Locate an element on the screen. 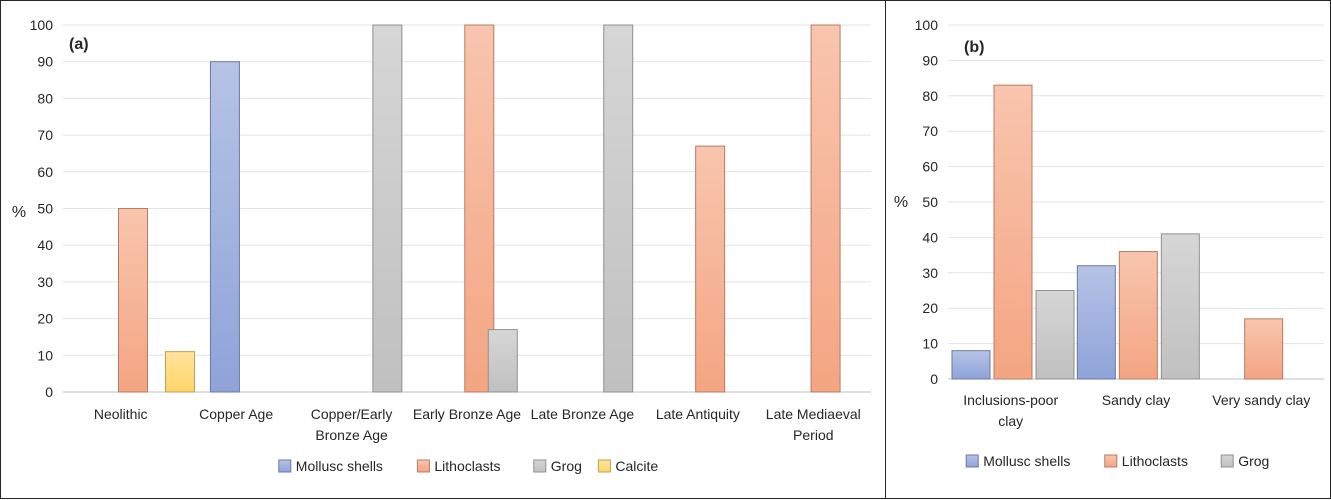  x-category-label: Early Bronze Age is located at coordinates (467, 414).